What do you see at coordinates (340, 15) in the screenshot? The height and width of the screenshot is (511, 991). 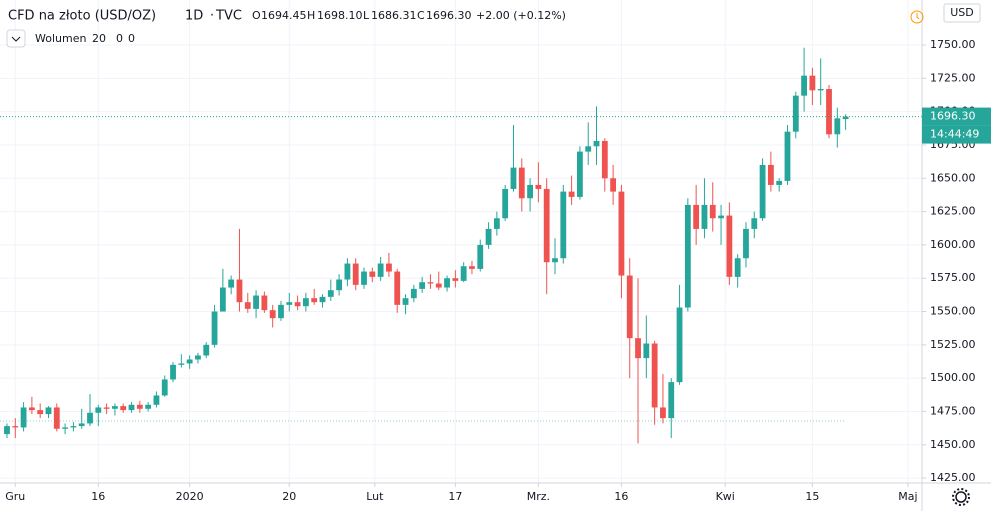 I see `high-value: 1698.10` at bounding box center [340, 15].